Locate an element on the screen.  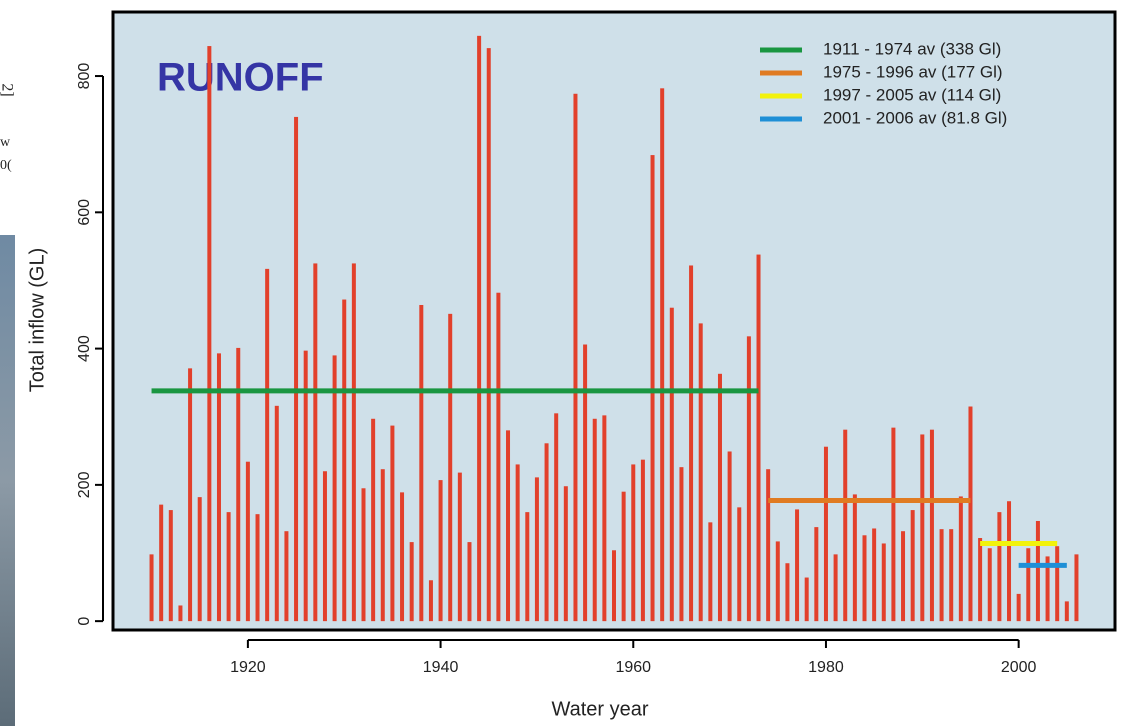
x-tick-label: 1980 is located at coordinates (826, 667).